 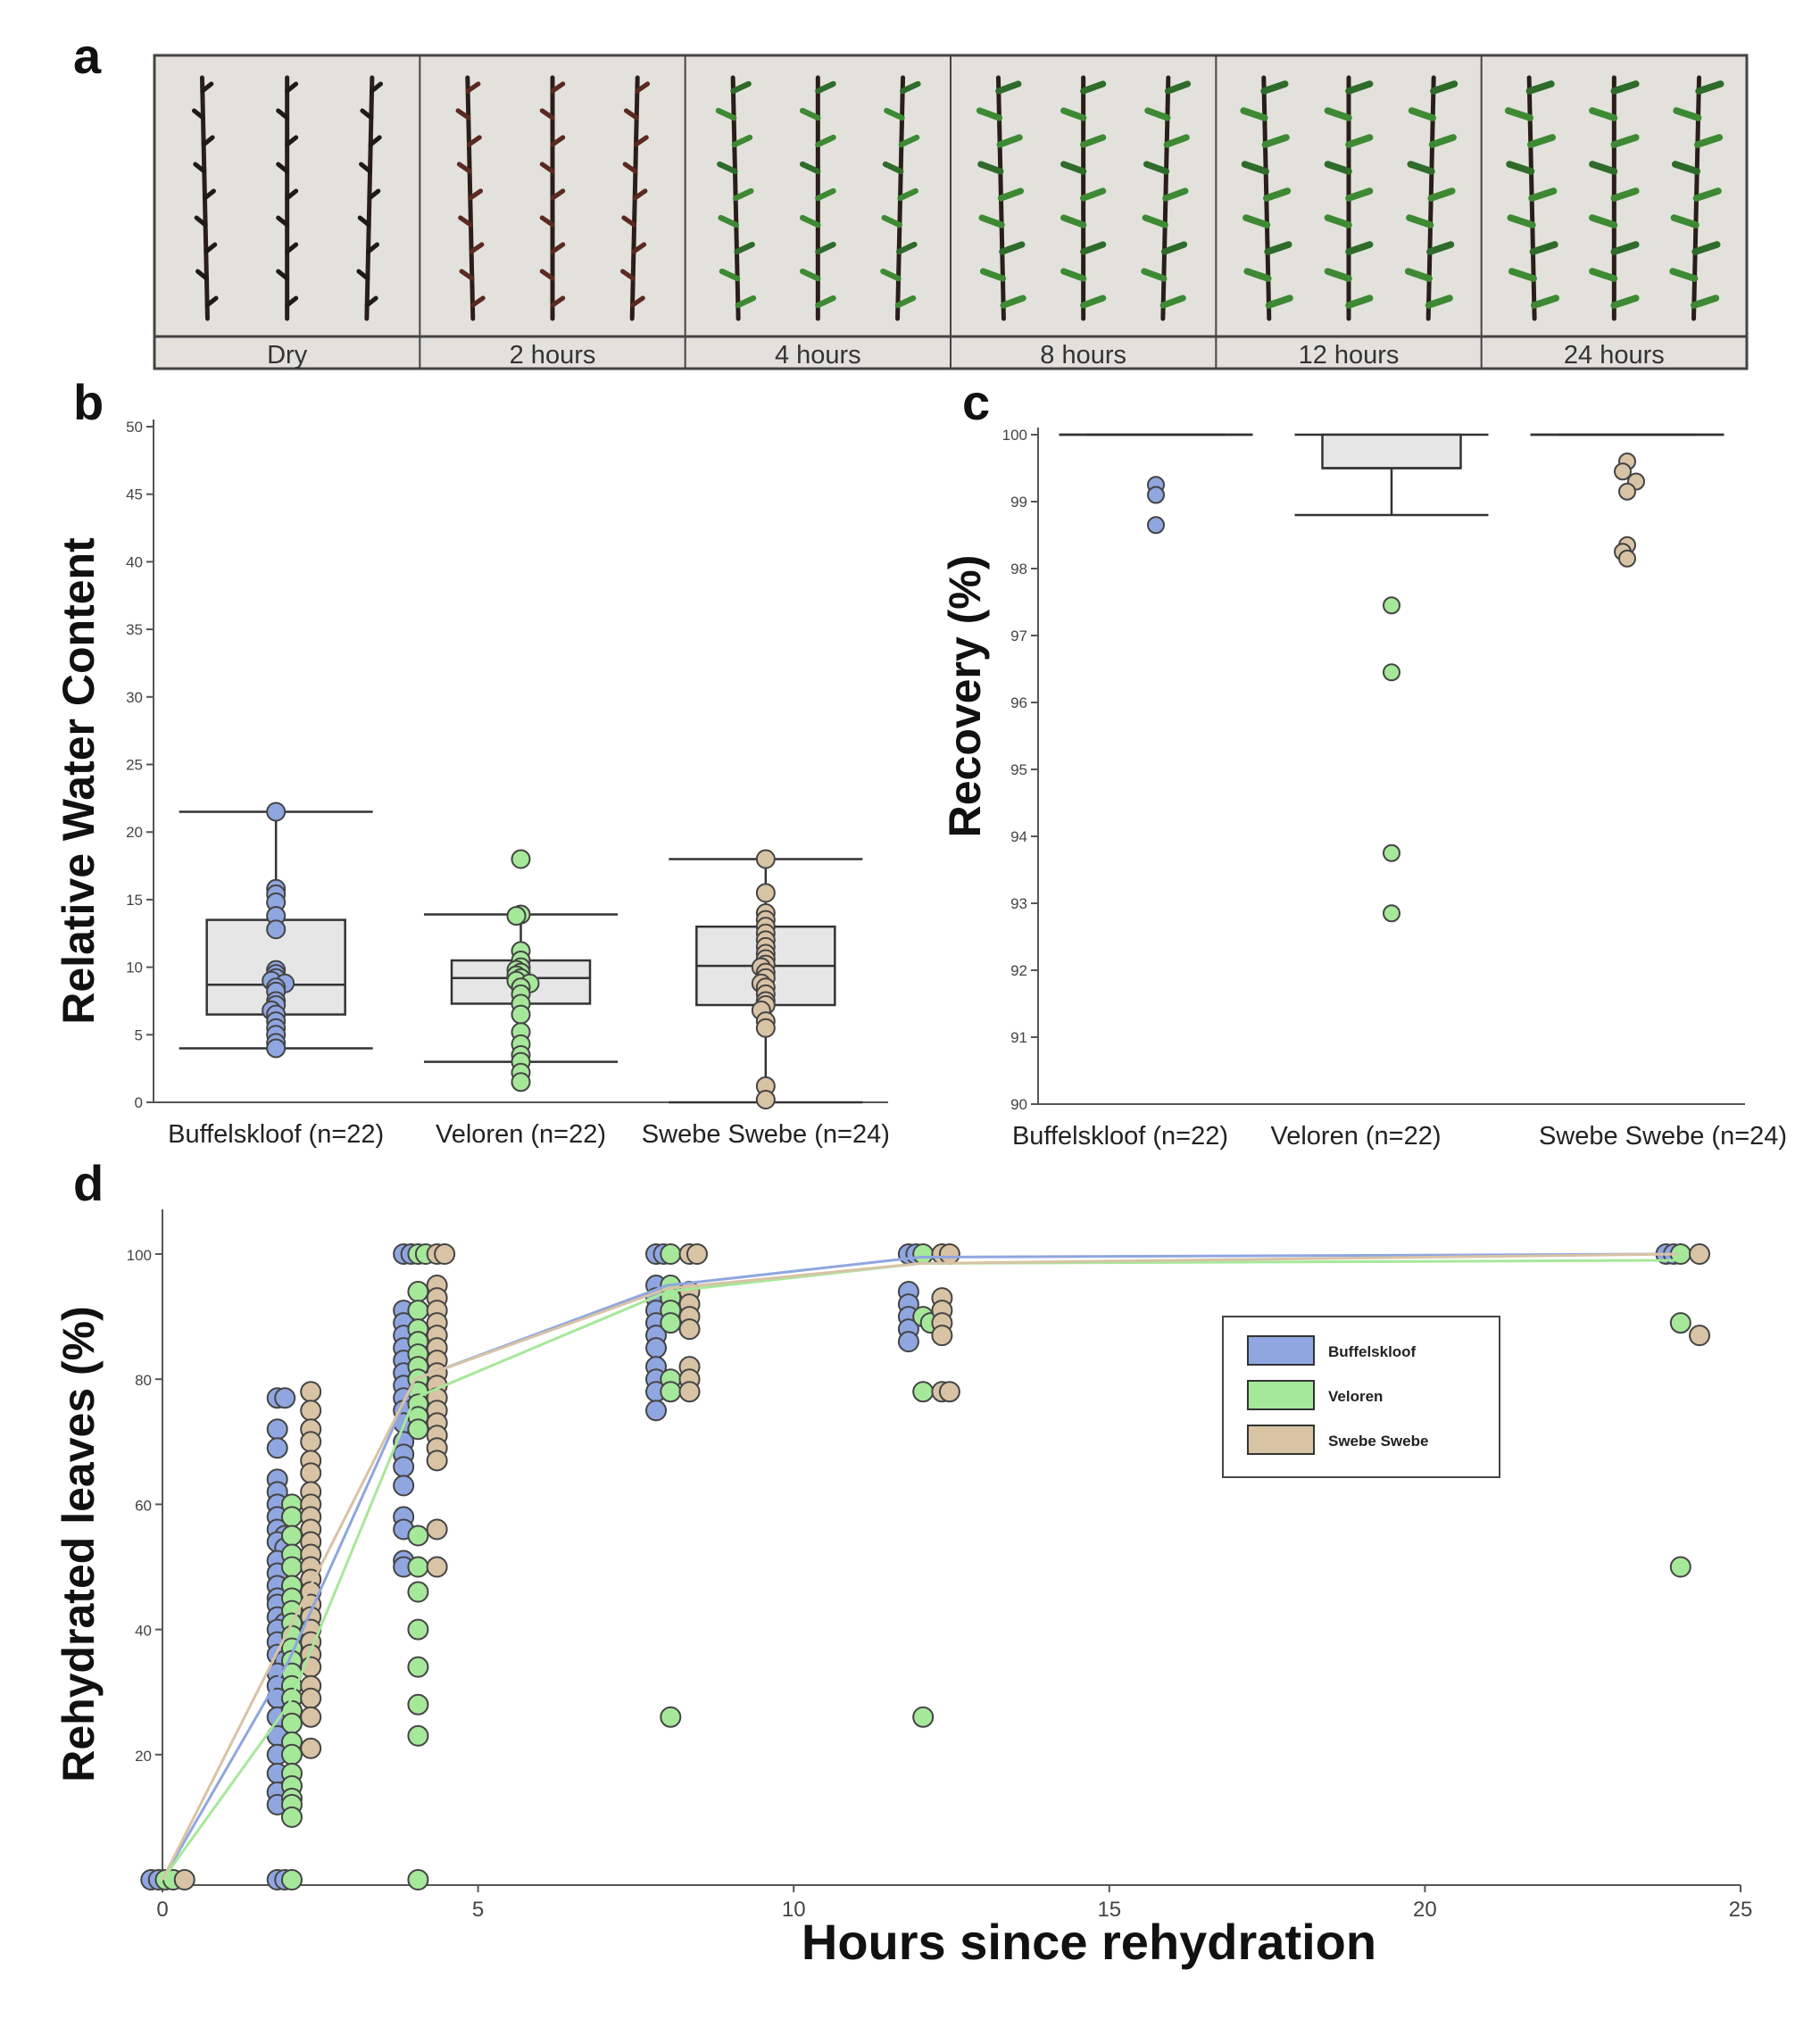 I want to click on panel-b-y-axis-label: Relative Water Content, so click(x=79, y=781).